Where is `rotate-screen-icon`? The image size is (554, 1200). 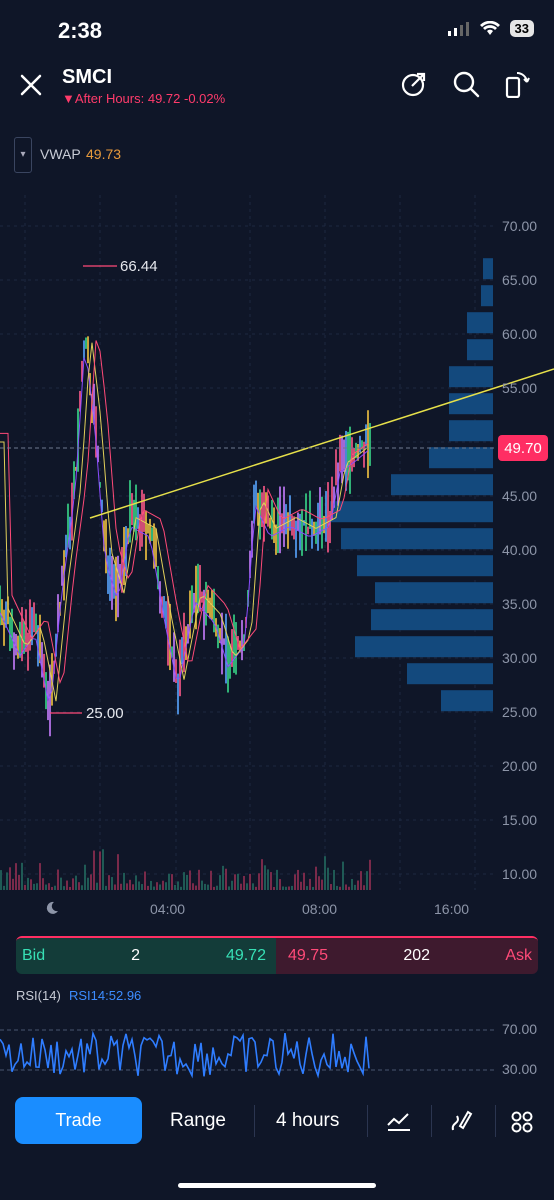 rotate-screen-icon is located at coordinates (517, 84).